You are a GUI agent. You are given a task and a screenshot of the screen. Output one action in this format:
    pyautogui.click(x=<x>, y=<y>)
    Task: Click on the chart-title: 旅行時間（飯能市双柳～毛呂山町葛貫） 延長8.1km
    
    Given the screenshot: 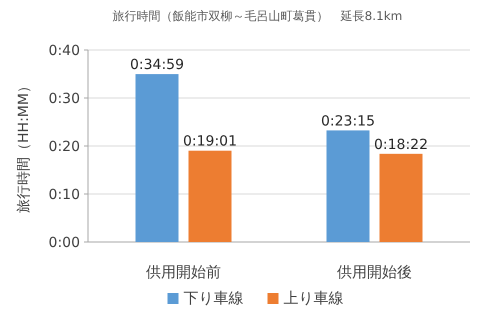 What is the action you would take?
    pyautogui.click(x=257, y=16)
    